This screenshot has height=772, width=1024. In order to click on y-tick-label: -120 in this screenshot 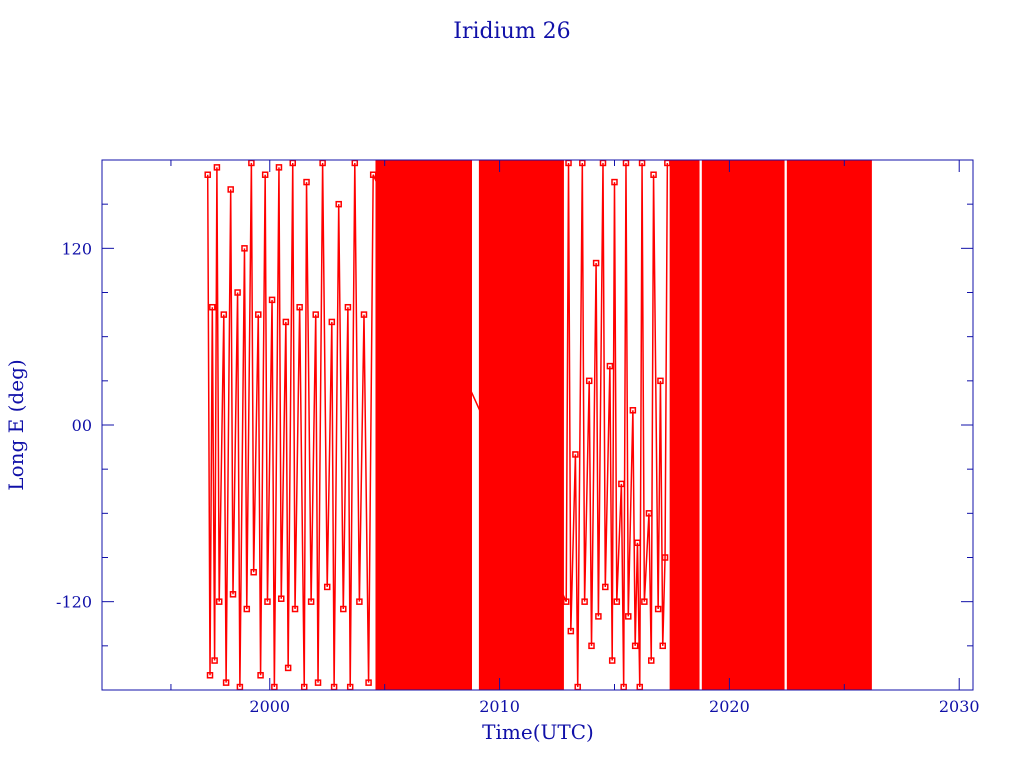, I will do `click(74, 602)`.